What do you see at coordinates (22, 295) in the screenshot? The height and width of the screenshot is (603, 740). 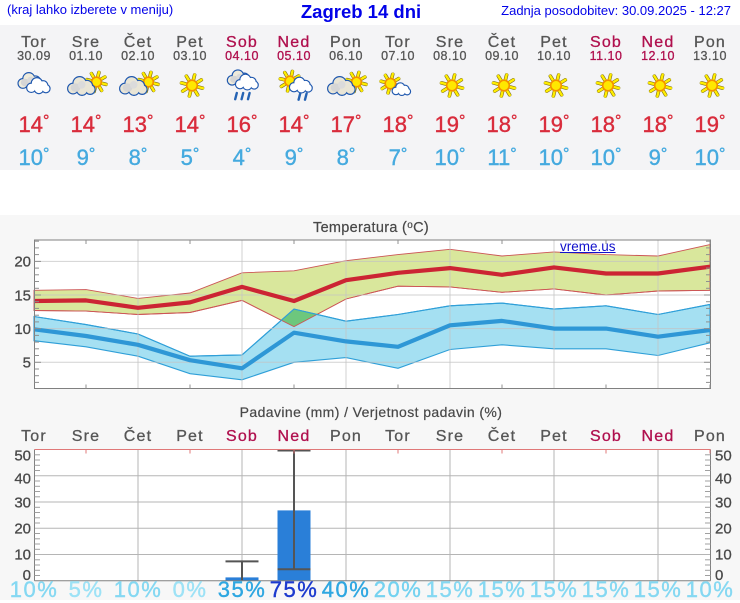 I see `svg-text: 15` at bounding box center [22, 295].